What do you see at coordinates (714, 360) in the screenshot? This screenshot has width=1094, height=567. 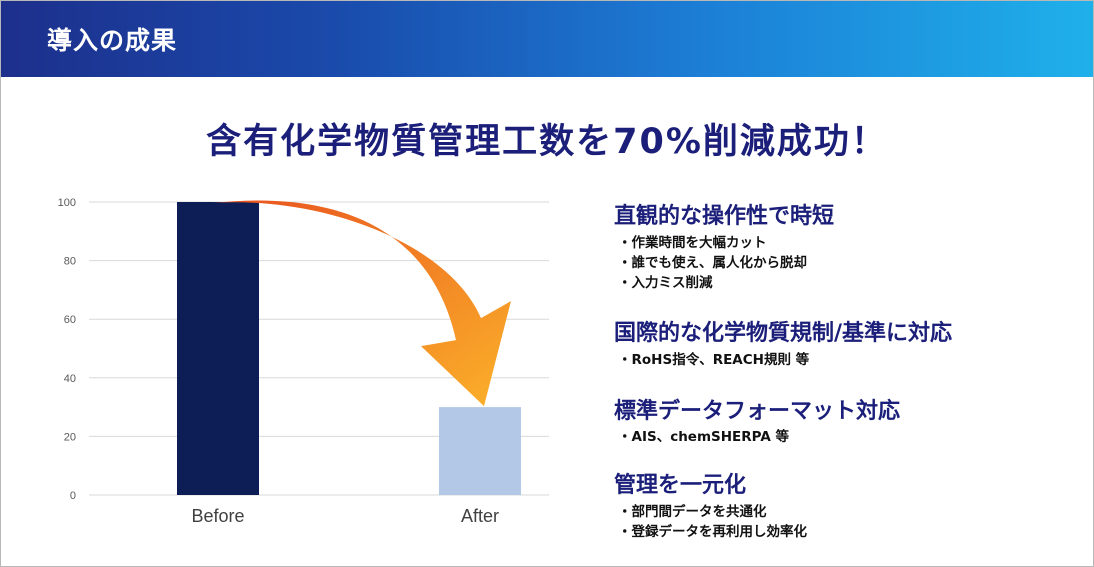 I see `point-bullet: ・RoHS指令、REACH規則 等` at bounding box center [714, 360].